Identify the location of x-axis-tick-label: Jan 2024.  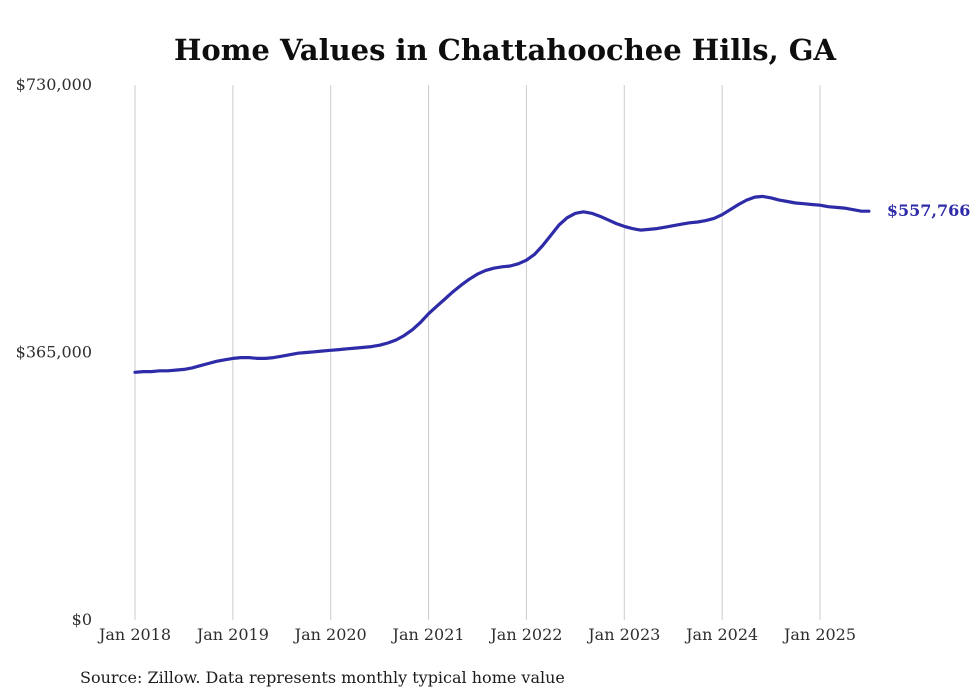
(721, 634).